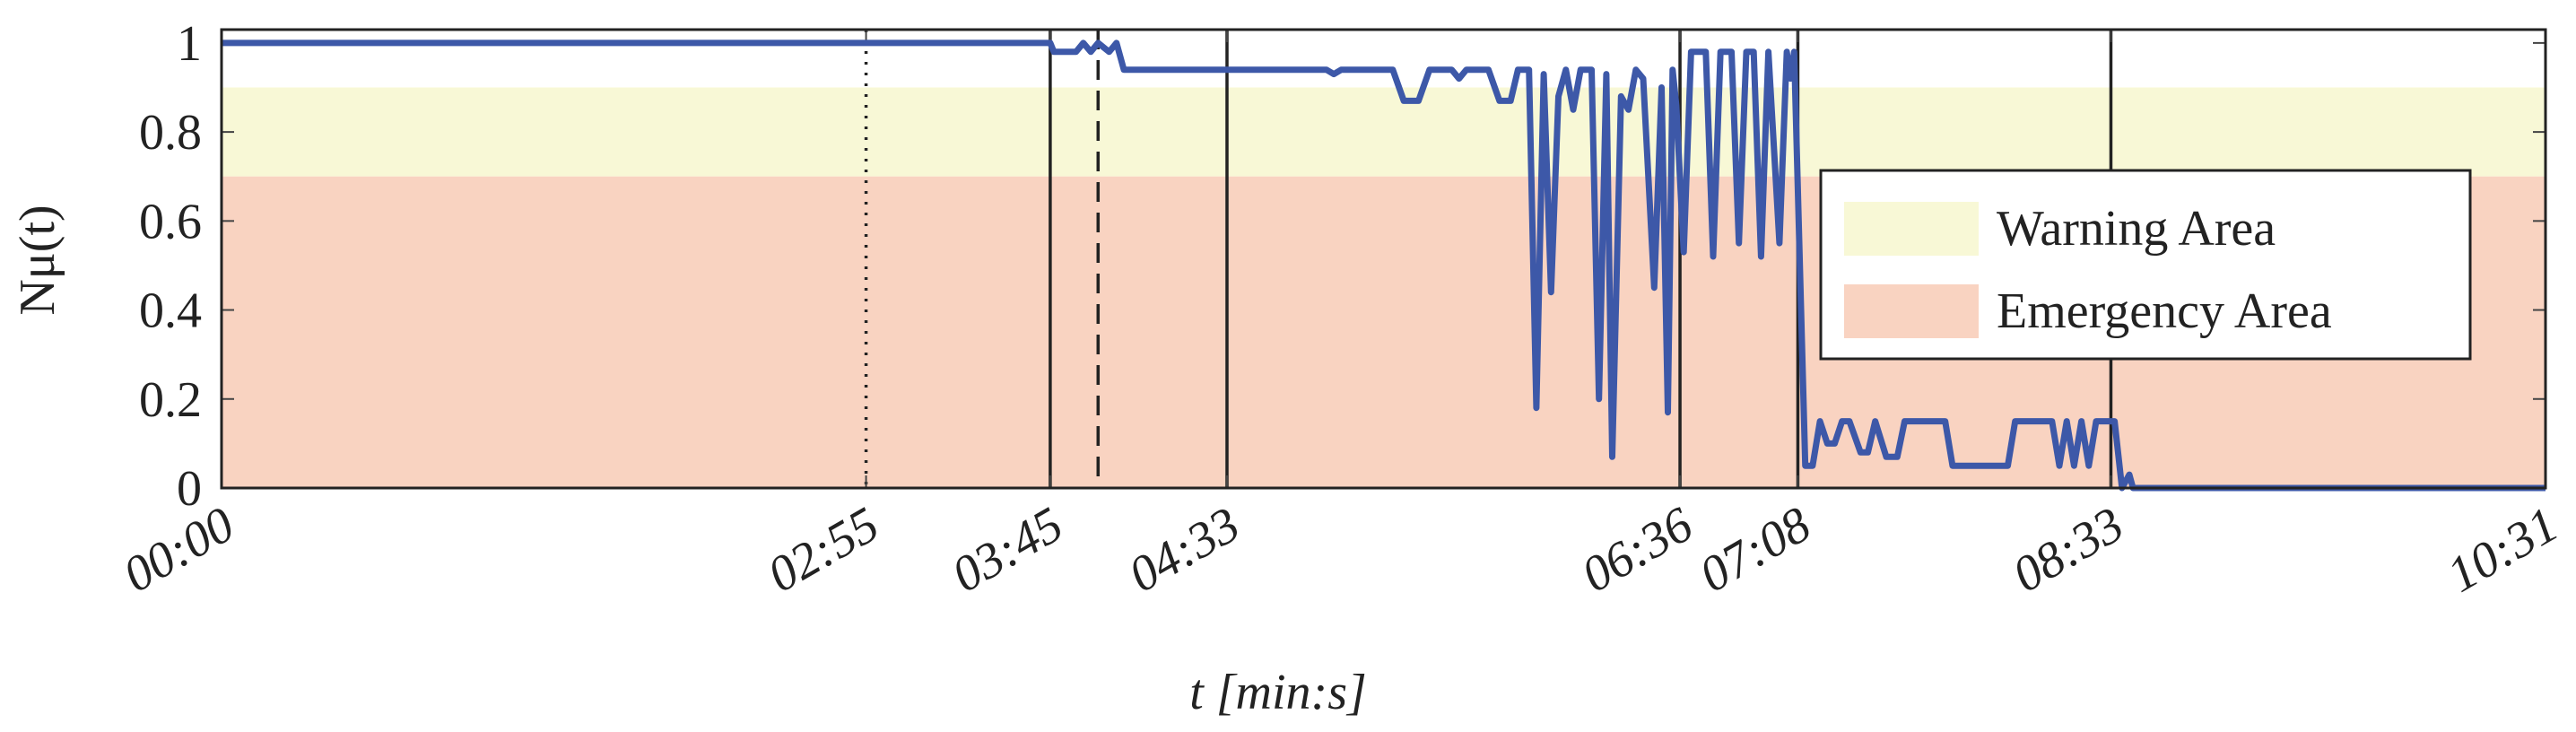 Image resolution: width=2576 pixels, height=732 pixels. I want to click on x-tick-label: 02:55, so click(823, 550).